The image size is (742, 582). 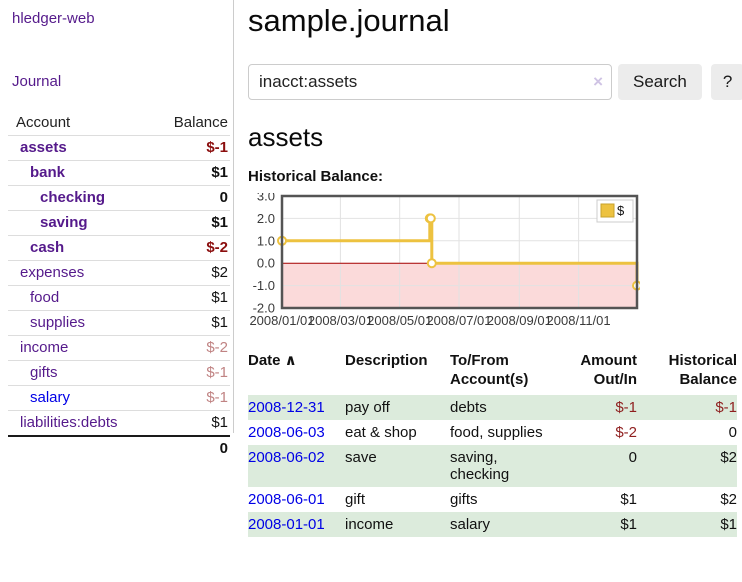 What do you see at coordinates (468, 407) in the screenshot?
I see `transaction-accounts: debts` at bounding box center [468, 407].